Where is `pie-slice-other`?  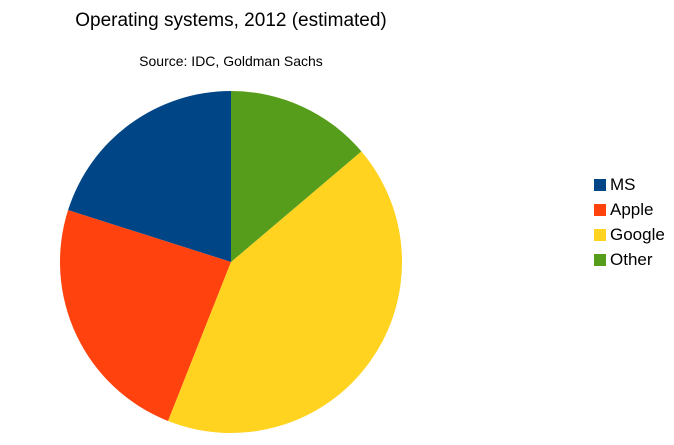
pie-slice-other is located at coordinates (296, 176).